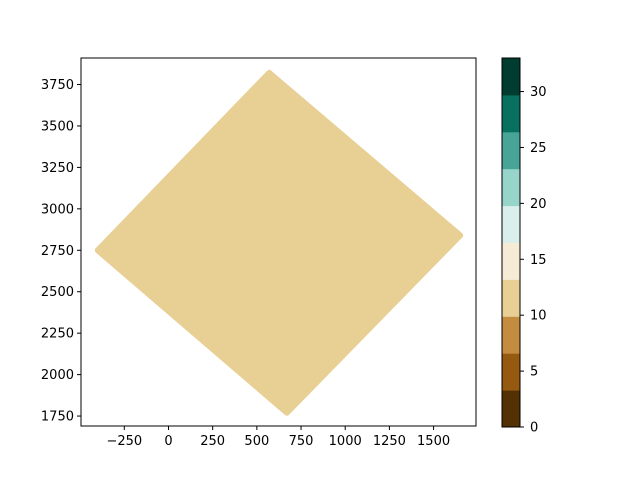 Image resolution: width=640 pixels, height=480 pixels. Describe the element at coordinates (538, 316) in the screenshot. I see `colorbar-tick-label: 10` at that location.